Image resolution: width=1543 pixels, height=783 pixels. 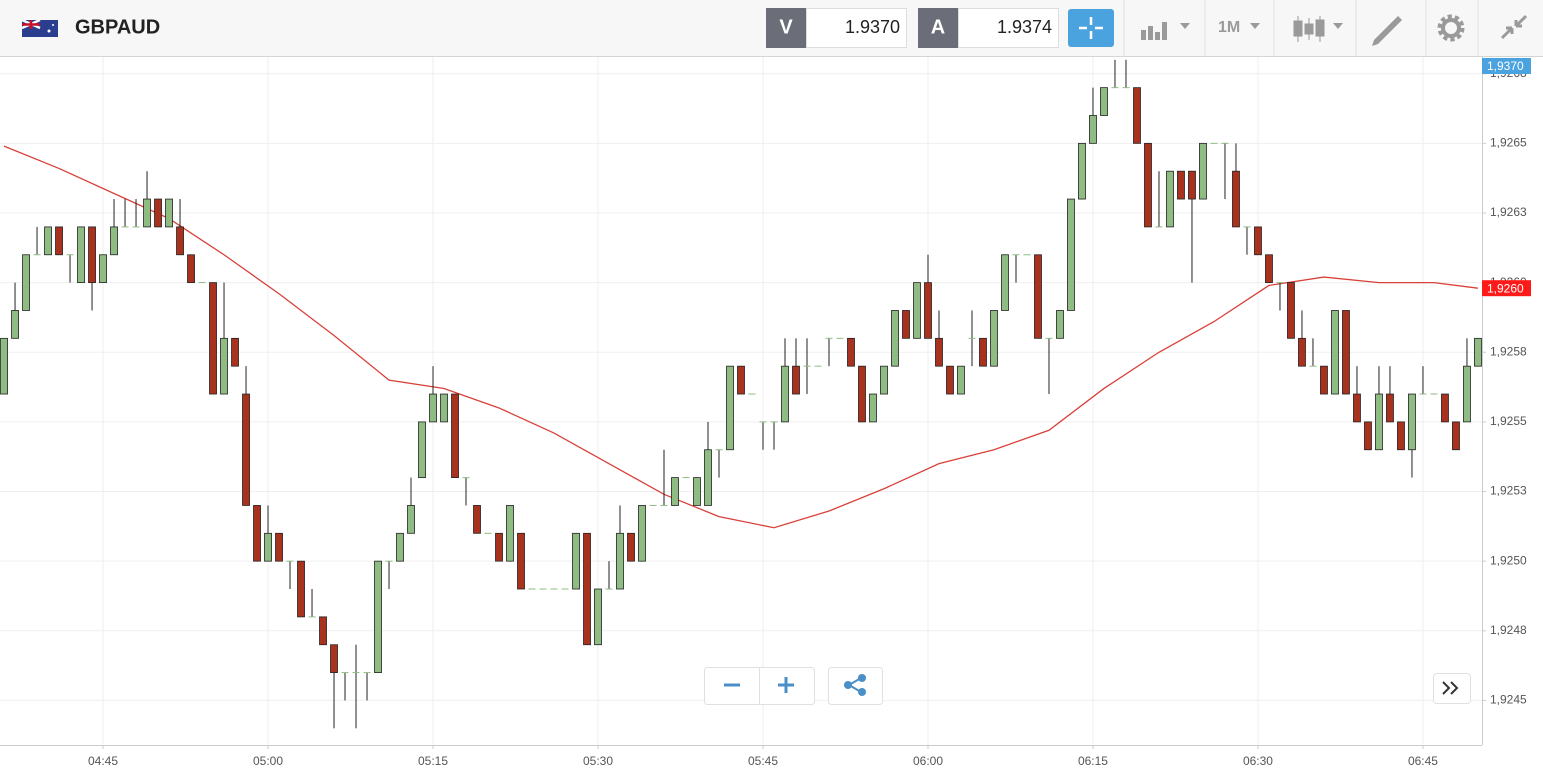 What do you see at coordinates (1024, 27) in the screenshot?
I see `ask-price: 1.9374` at bounding box center [1024, 27].